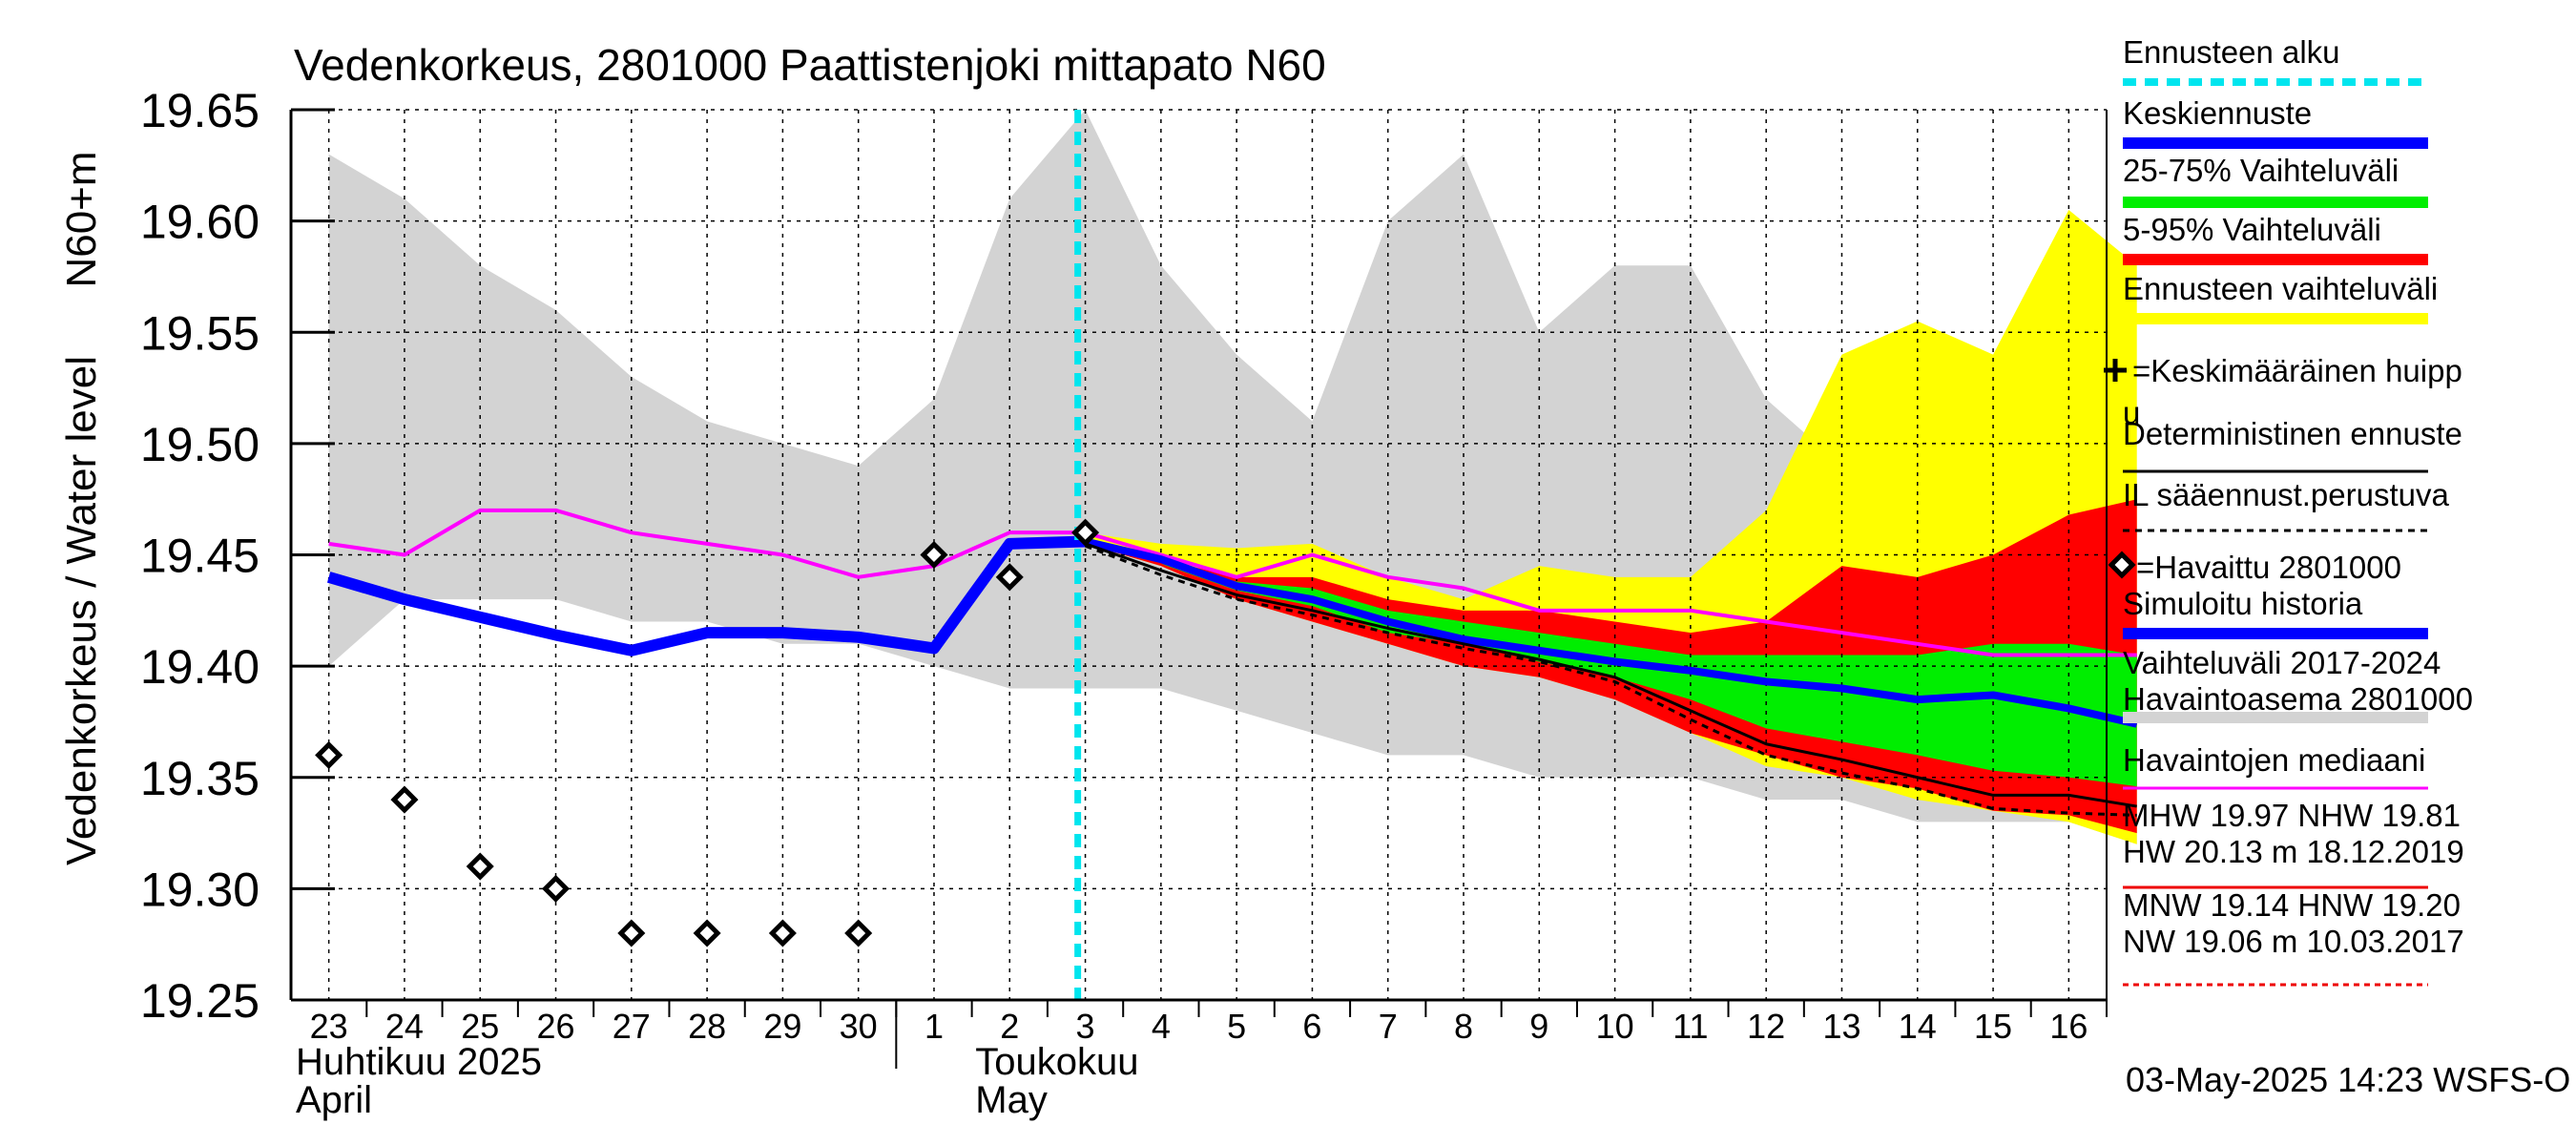 This screenshot has height=1145, width=2576. I want to click on x-tick-label: 14, so click(1918, 1026).